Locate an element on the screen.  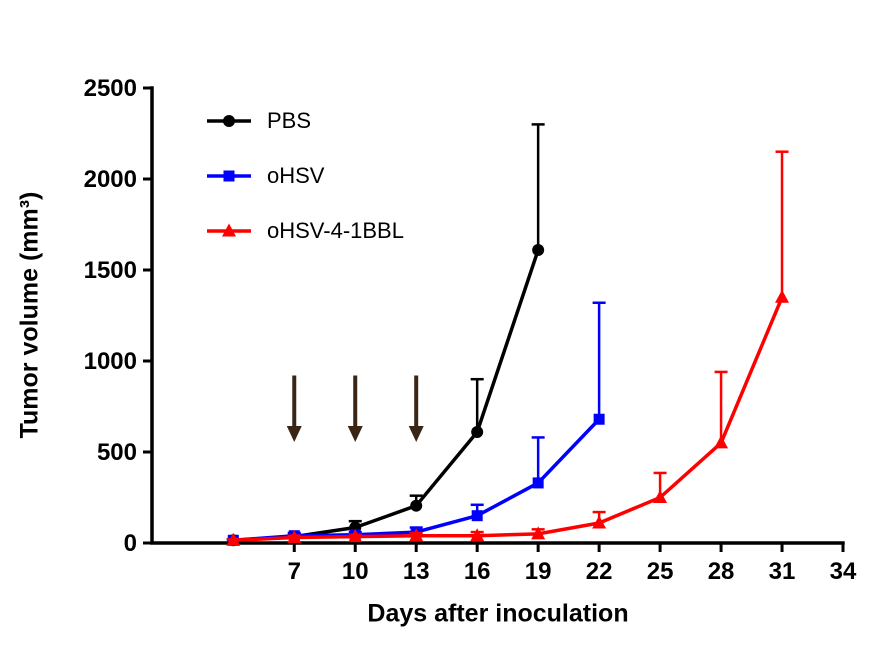
y-tick-label: 500 is located at coordinates (117, 452).